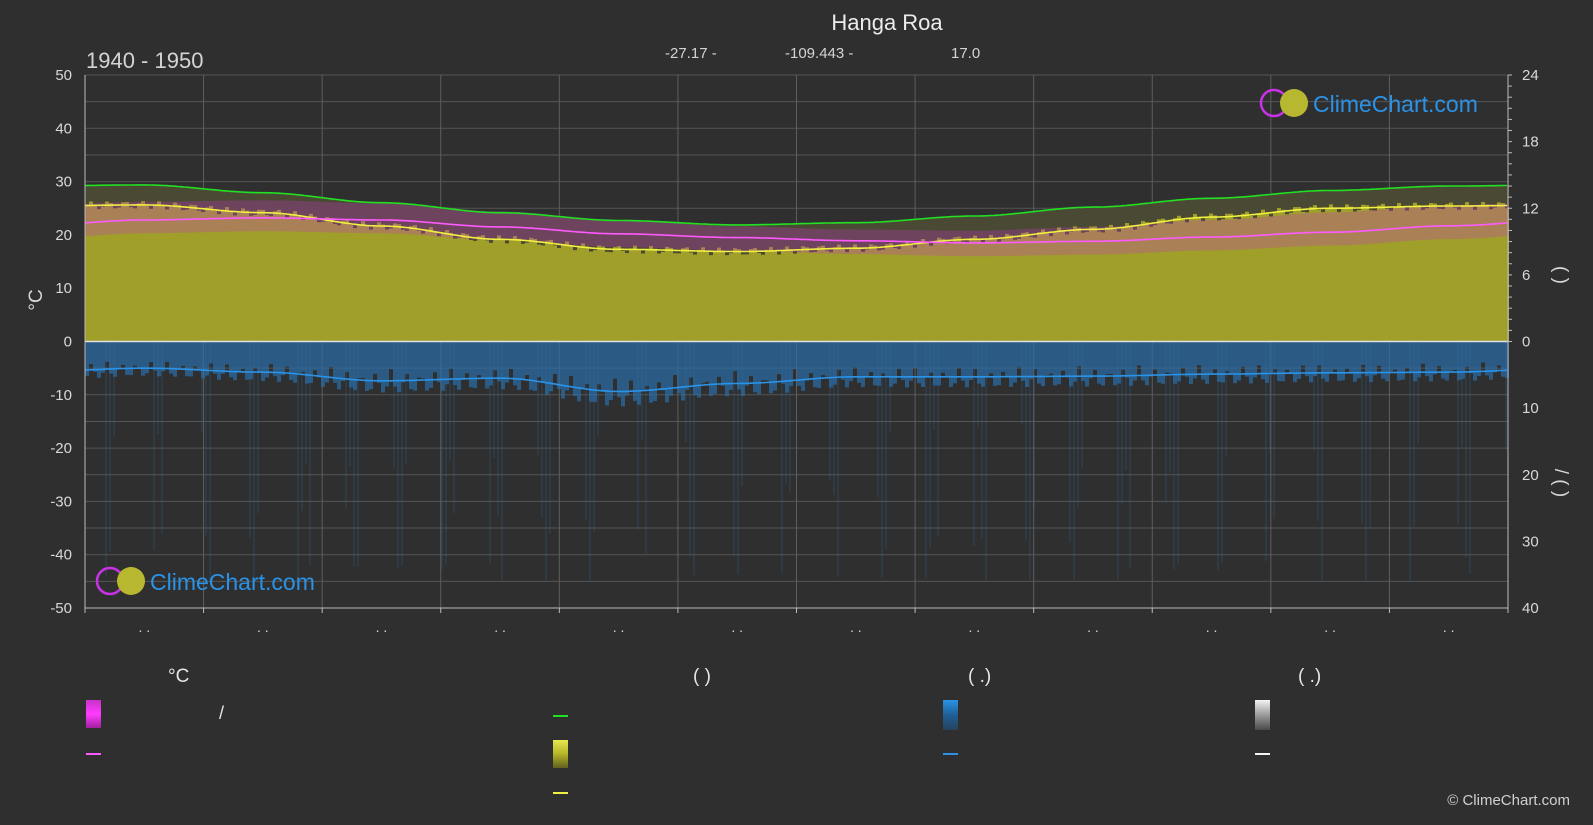  What do you see at coordinates (887, 22) in the screenshot?
I see `chart-title: Hanga Roa` at bounding box center [887, 22].